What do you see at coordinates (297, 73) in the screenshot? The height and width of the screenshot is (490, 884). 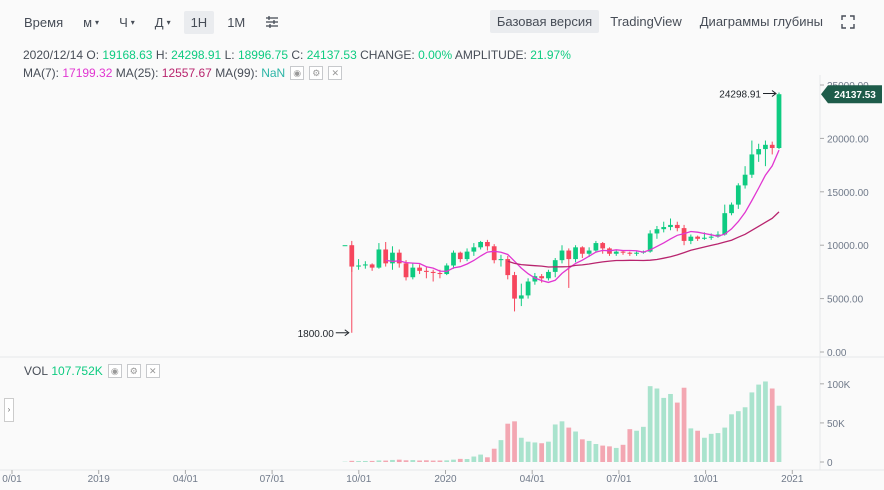 I see `ma-visibility-icon: ◉` at bounding box center [297, 73].